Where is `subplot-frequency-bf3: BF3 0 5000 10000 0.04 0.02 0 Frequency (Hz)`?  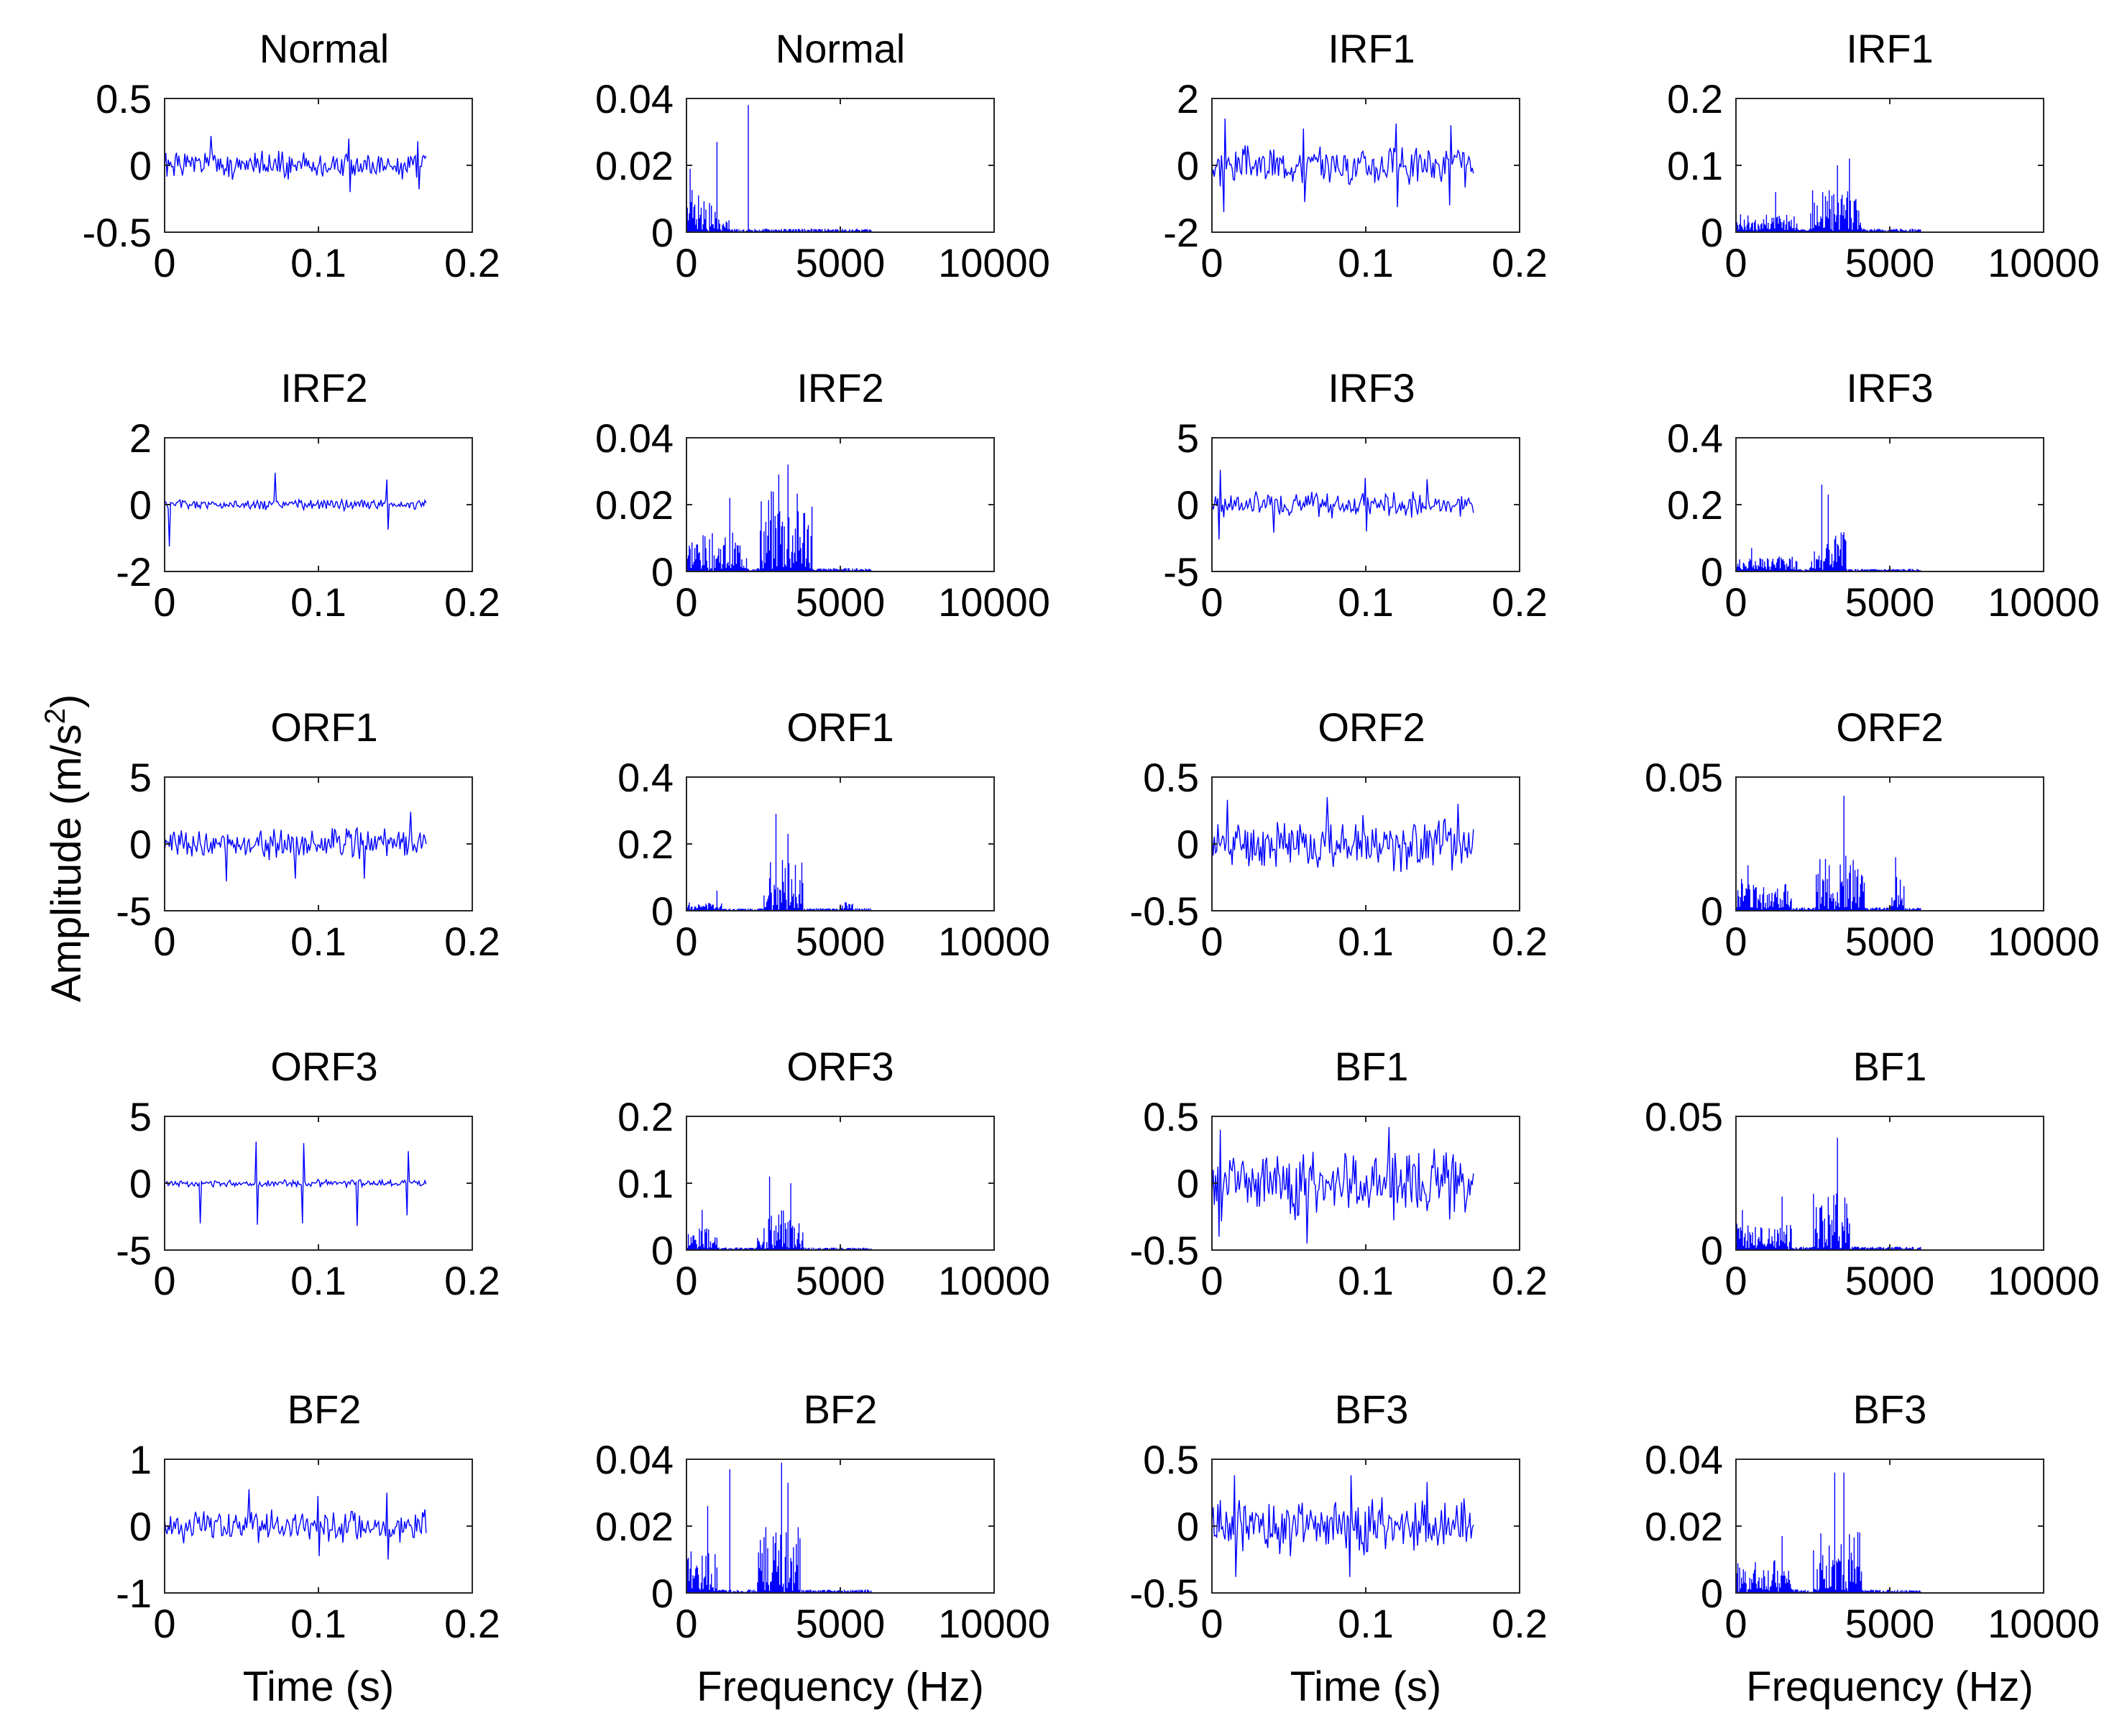
subplot-frequency-bf3: BF3 0 5000 10000 0.04 0.02 0 Frequency (Hz) is located at coordinates (1872, 1548).